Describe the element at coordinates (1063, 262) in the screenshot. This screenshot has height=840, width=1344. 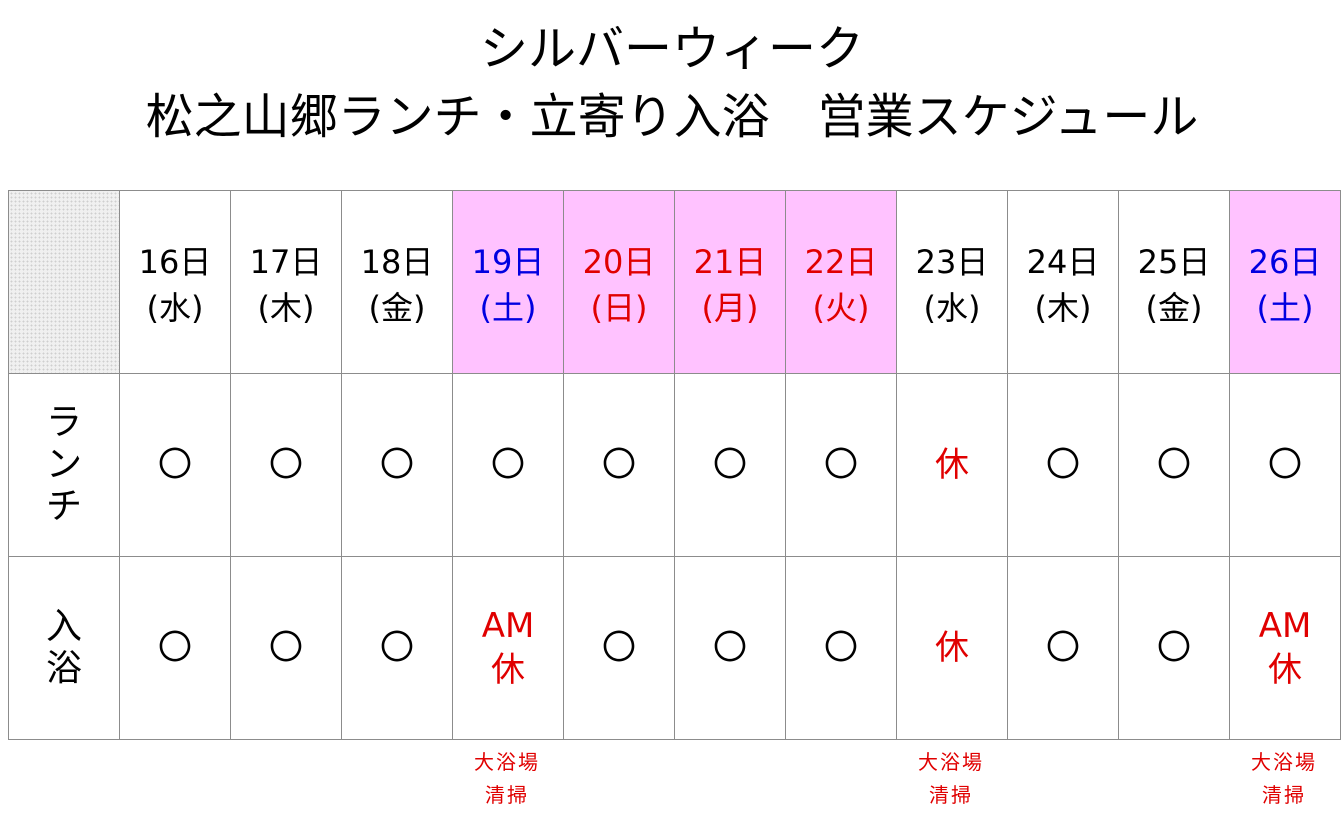
I see `date-label: 24日` at that location.